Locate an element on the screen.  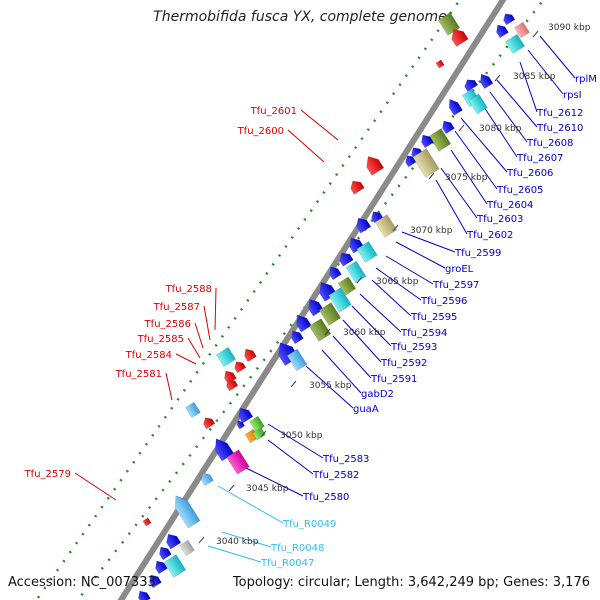
kbp-tick-label: 3045 kbp is located at coordinates (267, 489).